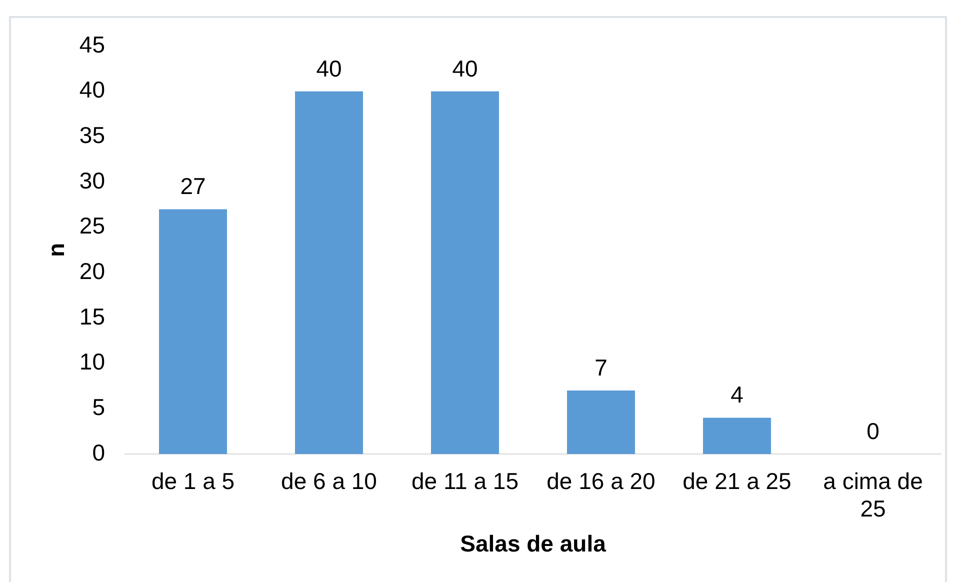  What do you see at coordinates (92, 44) in the screenshot?
I see `y-tick-label: 45` at bounding box center [92, 44].